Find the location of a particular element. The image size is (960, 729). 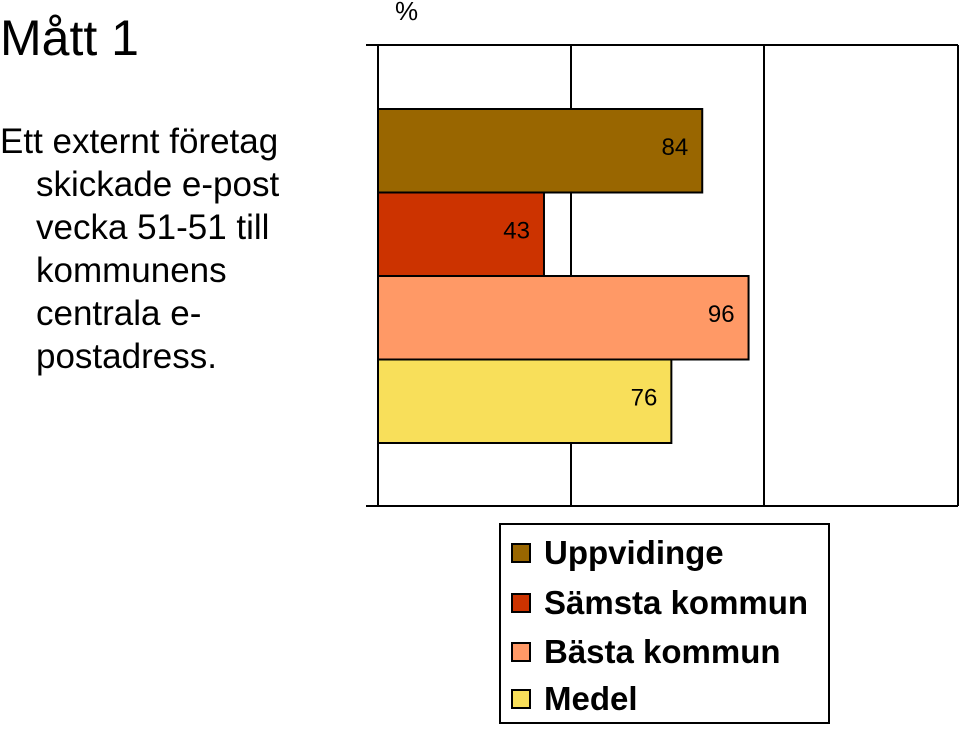

legend-label: Medel is located at coordinates (591, 698).